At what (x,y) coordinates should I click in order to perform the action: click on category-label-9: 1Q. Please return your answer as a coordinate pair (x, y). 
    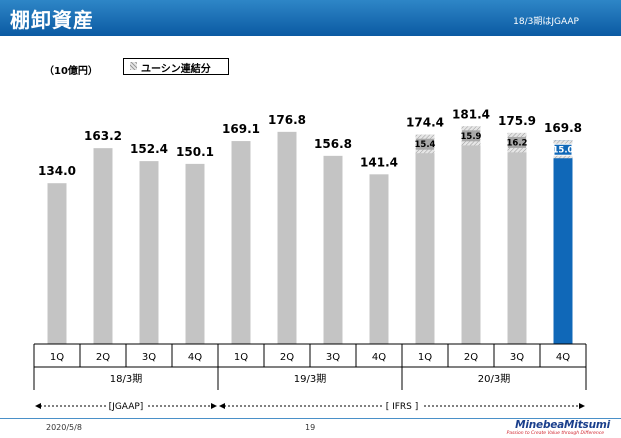
    Looking at the image, I should click on (425, 357).